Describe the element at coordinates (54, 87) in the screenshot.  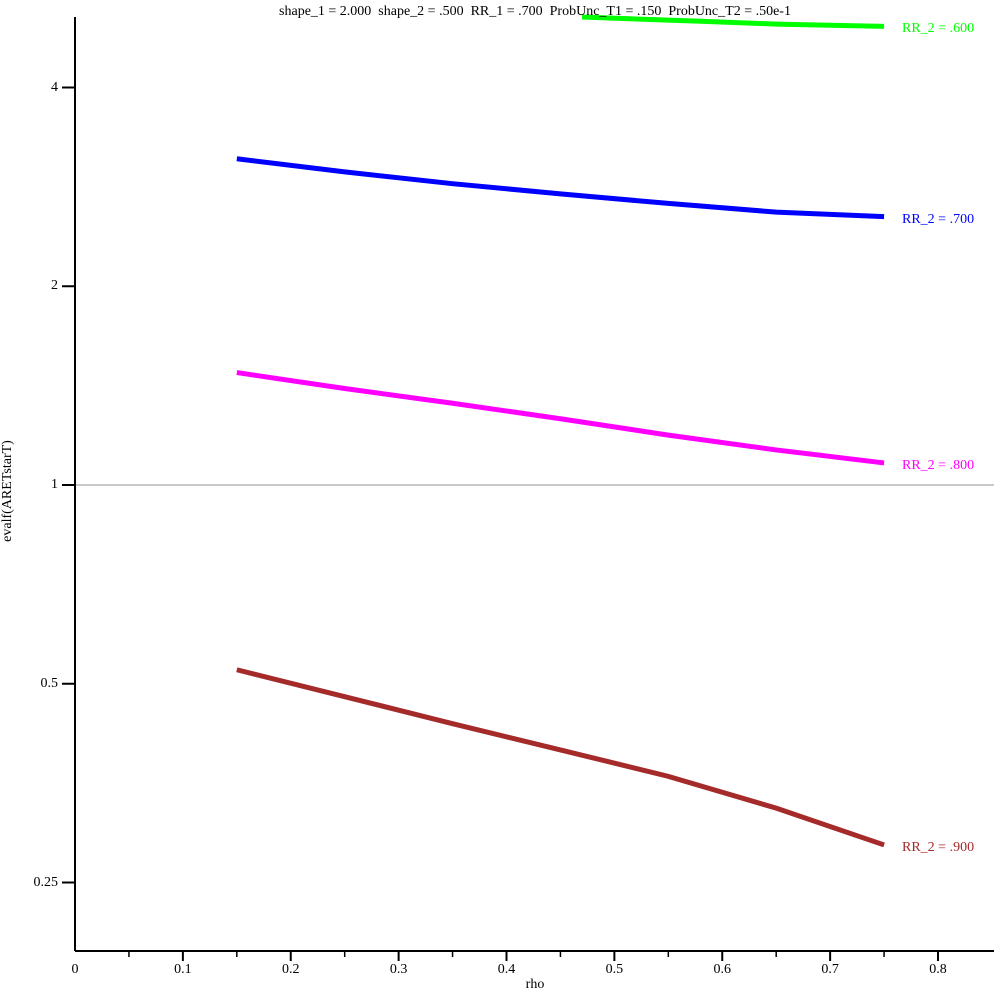
I see `y-tick-label: 4` at that location.